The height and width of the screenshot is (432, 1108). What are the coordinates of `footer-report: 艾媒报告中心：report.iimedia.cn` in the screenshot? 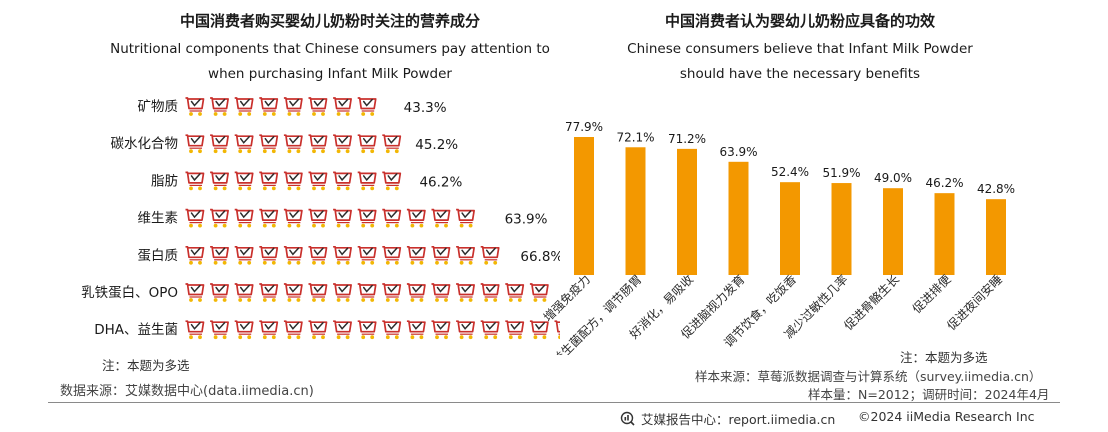 It's located at (727, 418).